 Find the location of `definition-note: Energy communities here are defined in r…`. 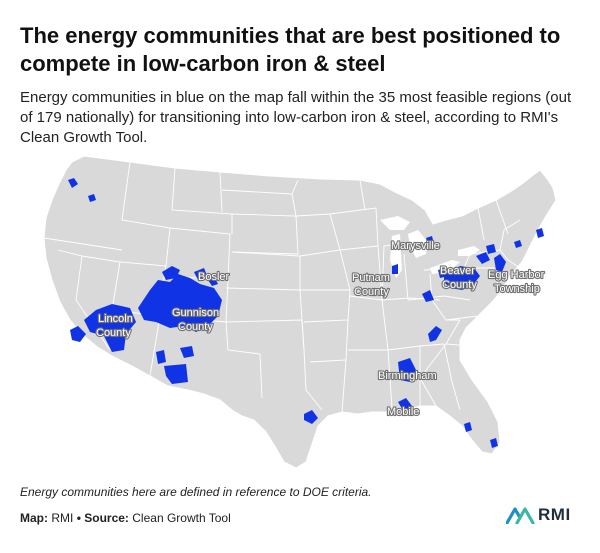

definition-note: Energy communities here are defined in r… is located at coordinates (196, 492).